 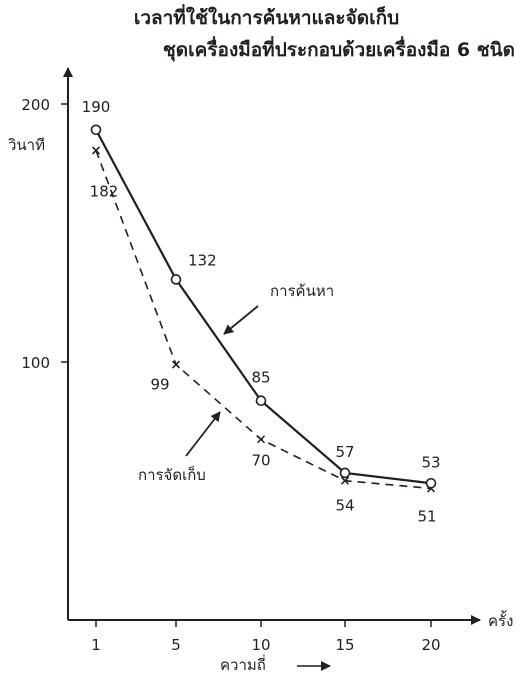 What do you see at coordinates (344, 452) in the screenshot?
I see `data-label-search: 57` at bounding box center [344, 452].